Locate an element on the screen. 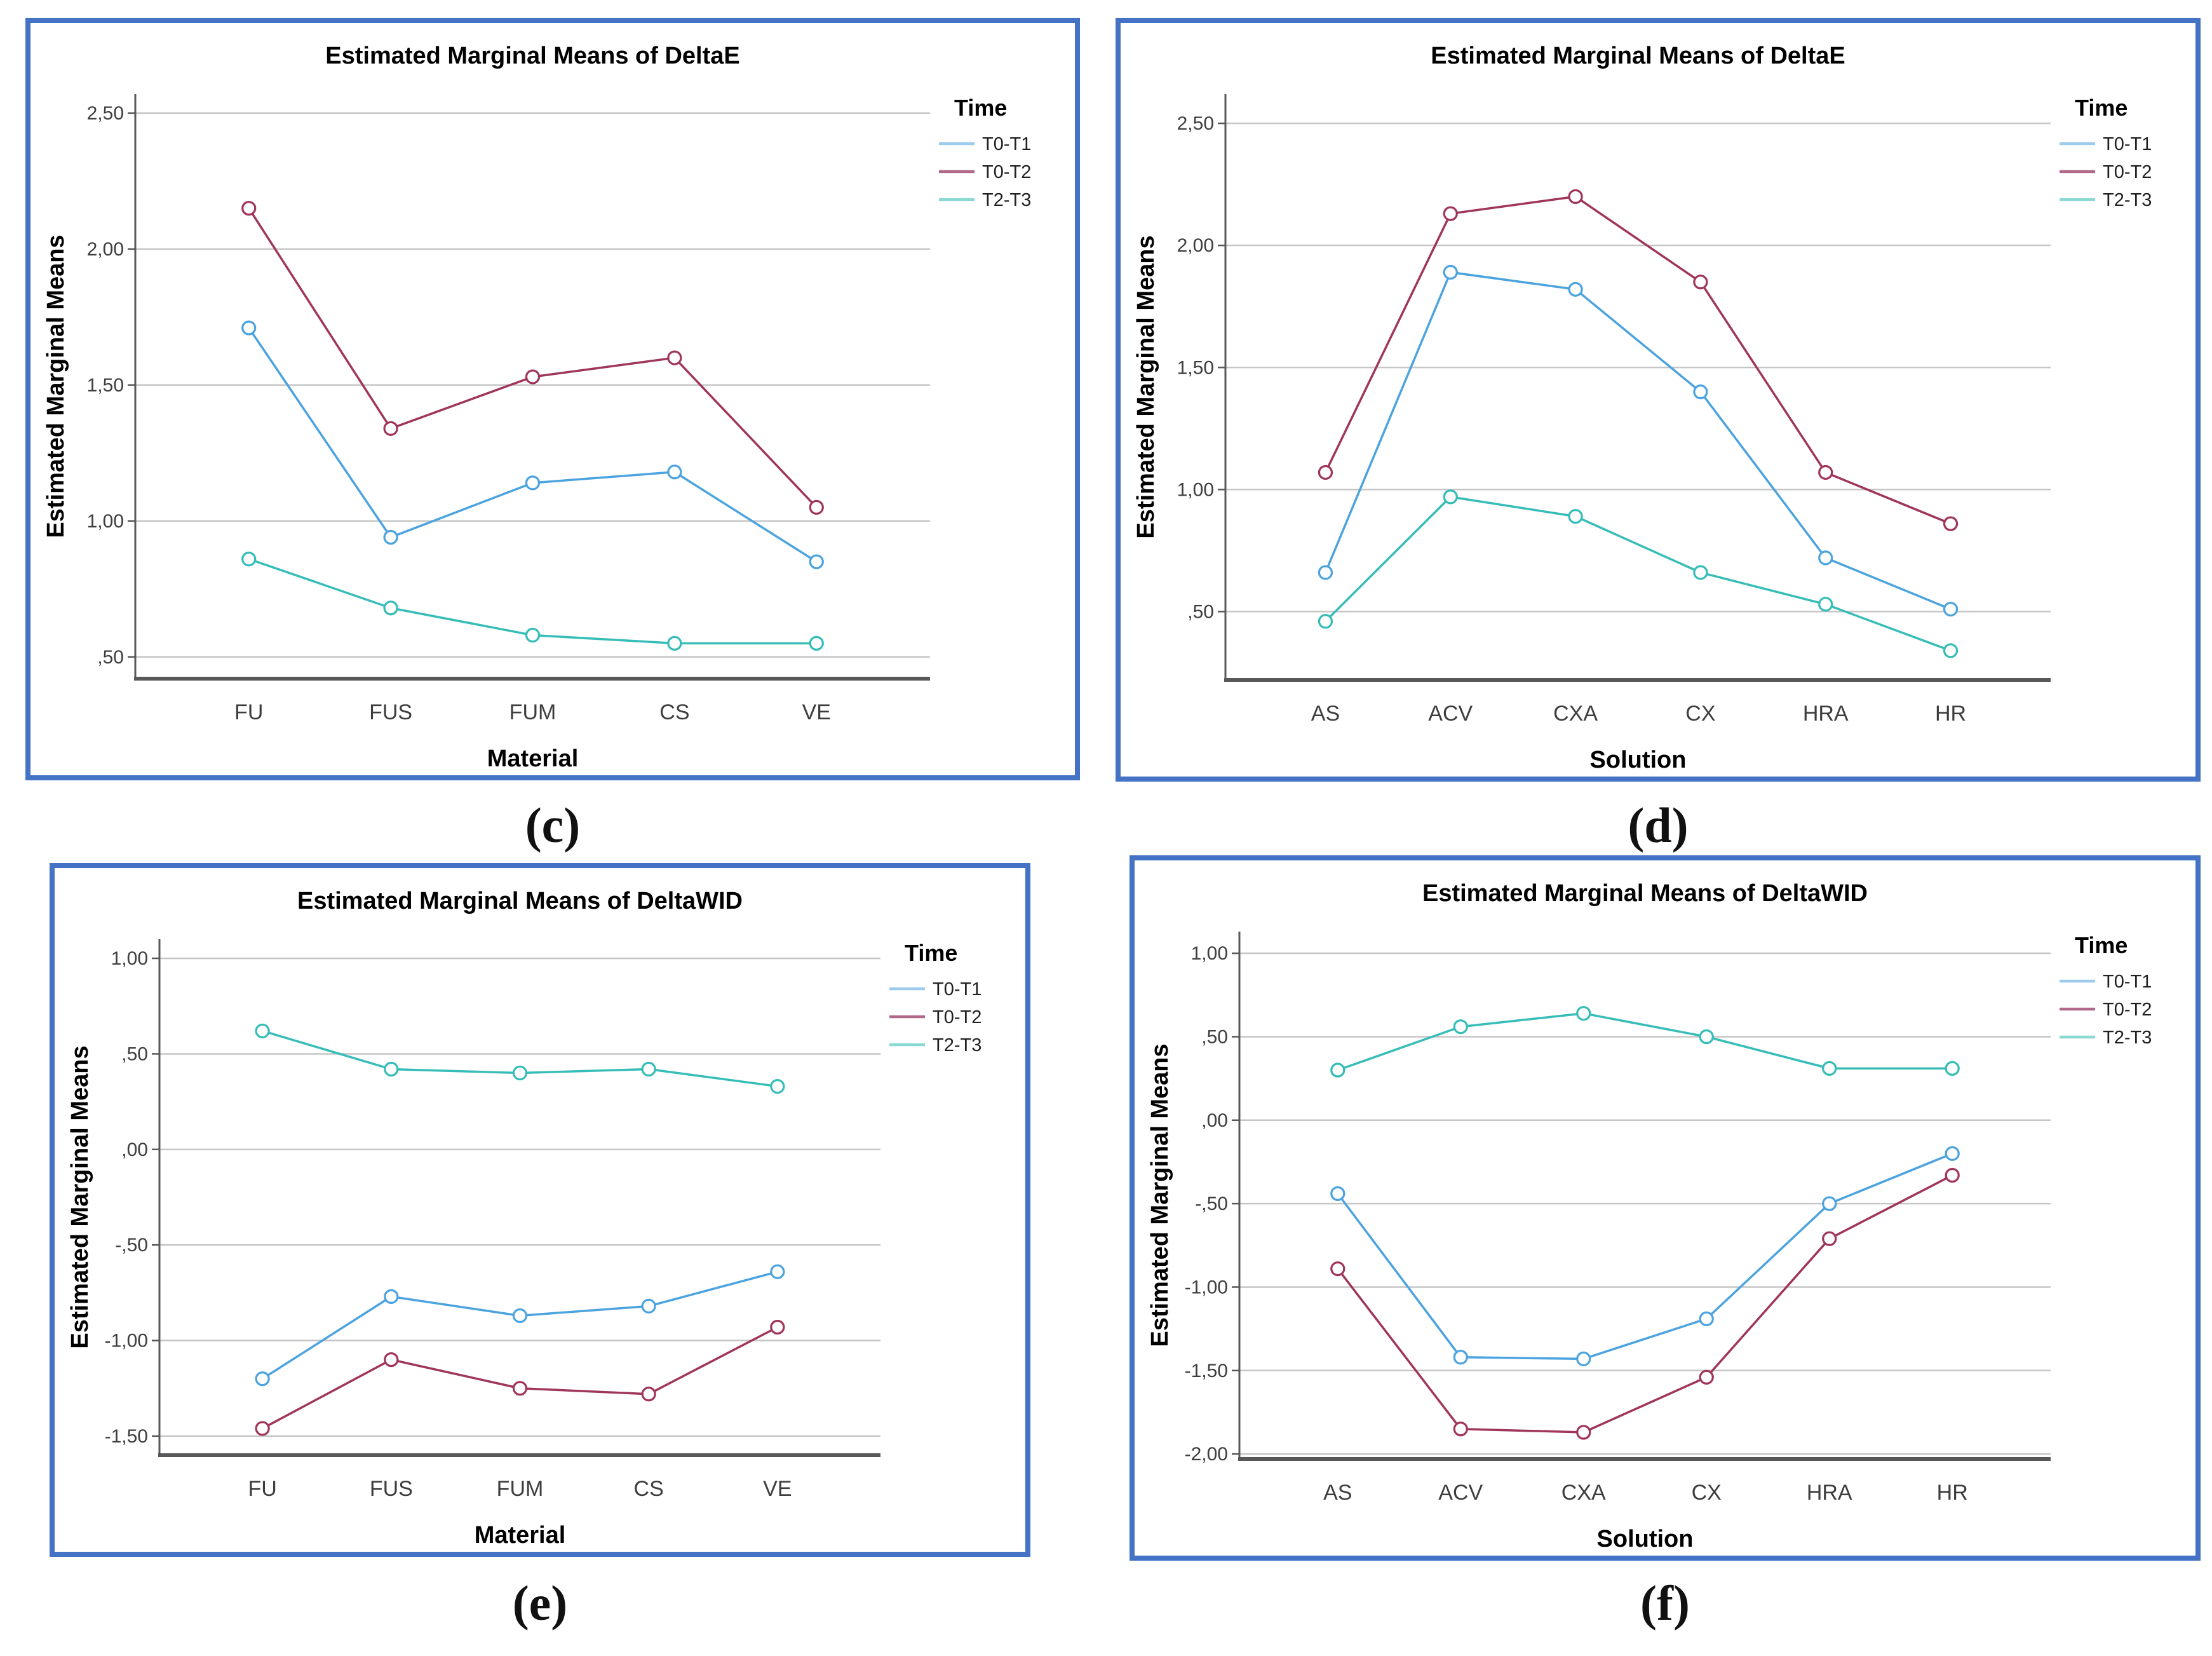 The height and width of the screenshot is (1656, 2212). y-tick-label: -1,00 is located at coordinates (1206, 1288).